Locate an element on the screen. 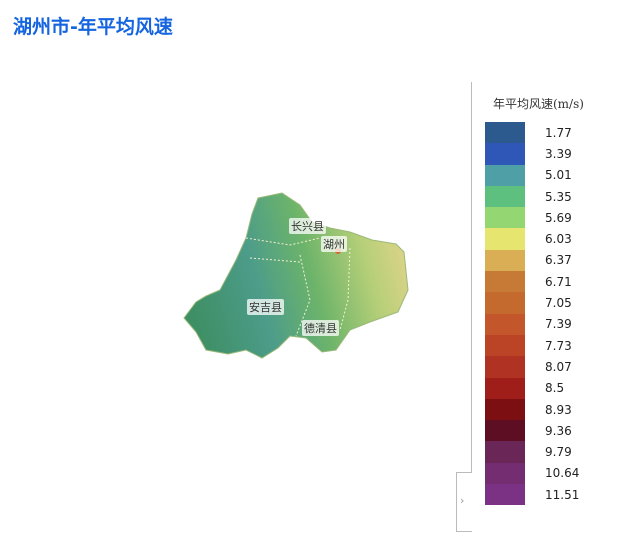 The height and width of the screenshot is (550, 635). legend-item: 7.39 is located at coordinates (532, 324).